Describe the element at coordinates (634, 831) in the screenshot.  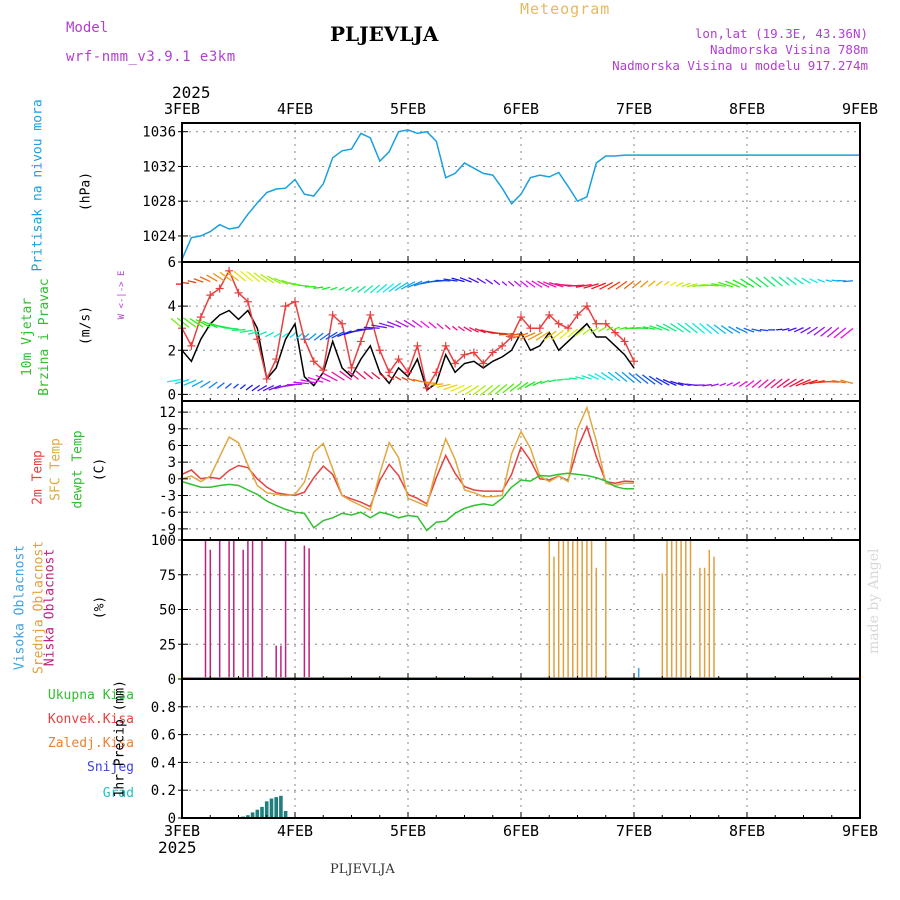
I see `x-tick-bot-4: 7FEB` at that location.